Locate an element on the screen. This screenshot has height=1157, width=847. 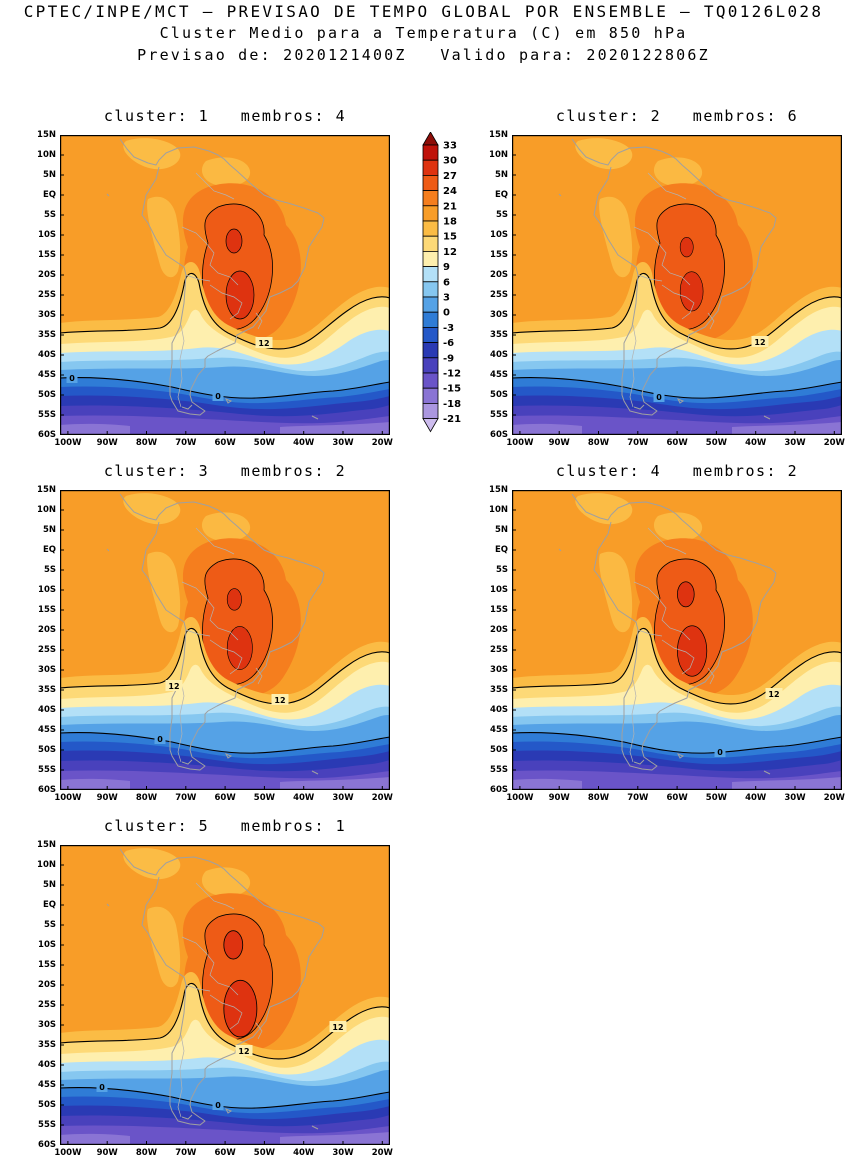
lat-tick-label: 40S is located at coordinates (499, 355).